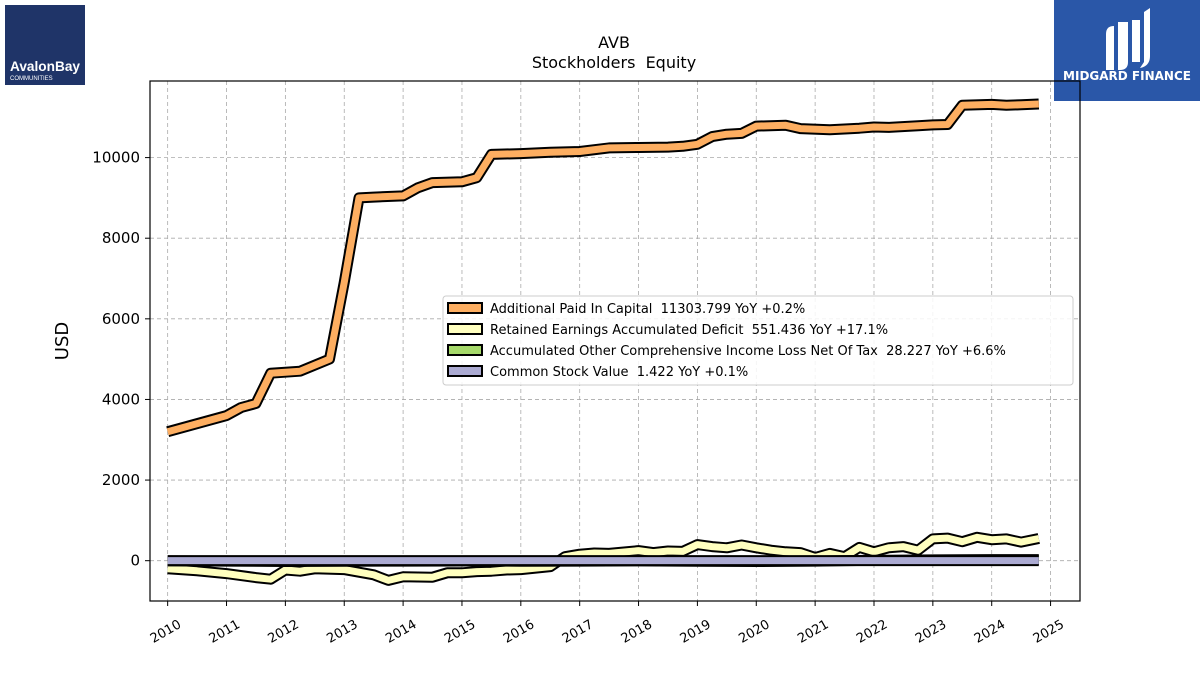 This screenshot has height=675, width=1200. I want to click on y-axis: 0 2000 4000 6000 8000 10000, so click(121, 359).